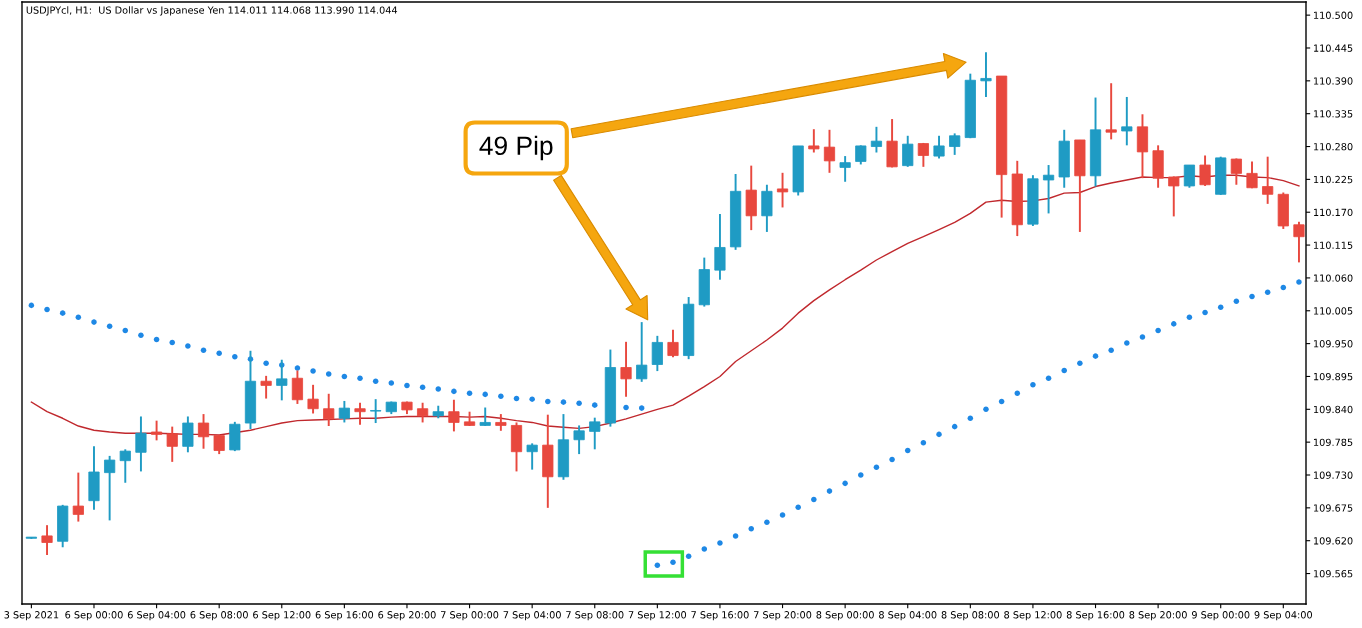 The height and width of the screenshot is (628, 1362). Describe the element at coordinates (1333, 81) in the screenshot. I see `y-tick-label: 110.390` at that location.